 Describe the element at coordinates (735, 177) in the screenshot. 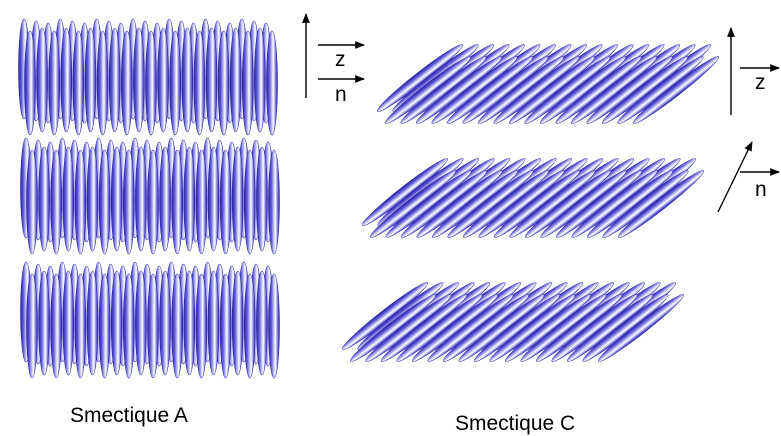

I see `director-arrow` at that location.